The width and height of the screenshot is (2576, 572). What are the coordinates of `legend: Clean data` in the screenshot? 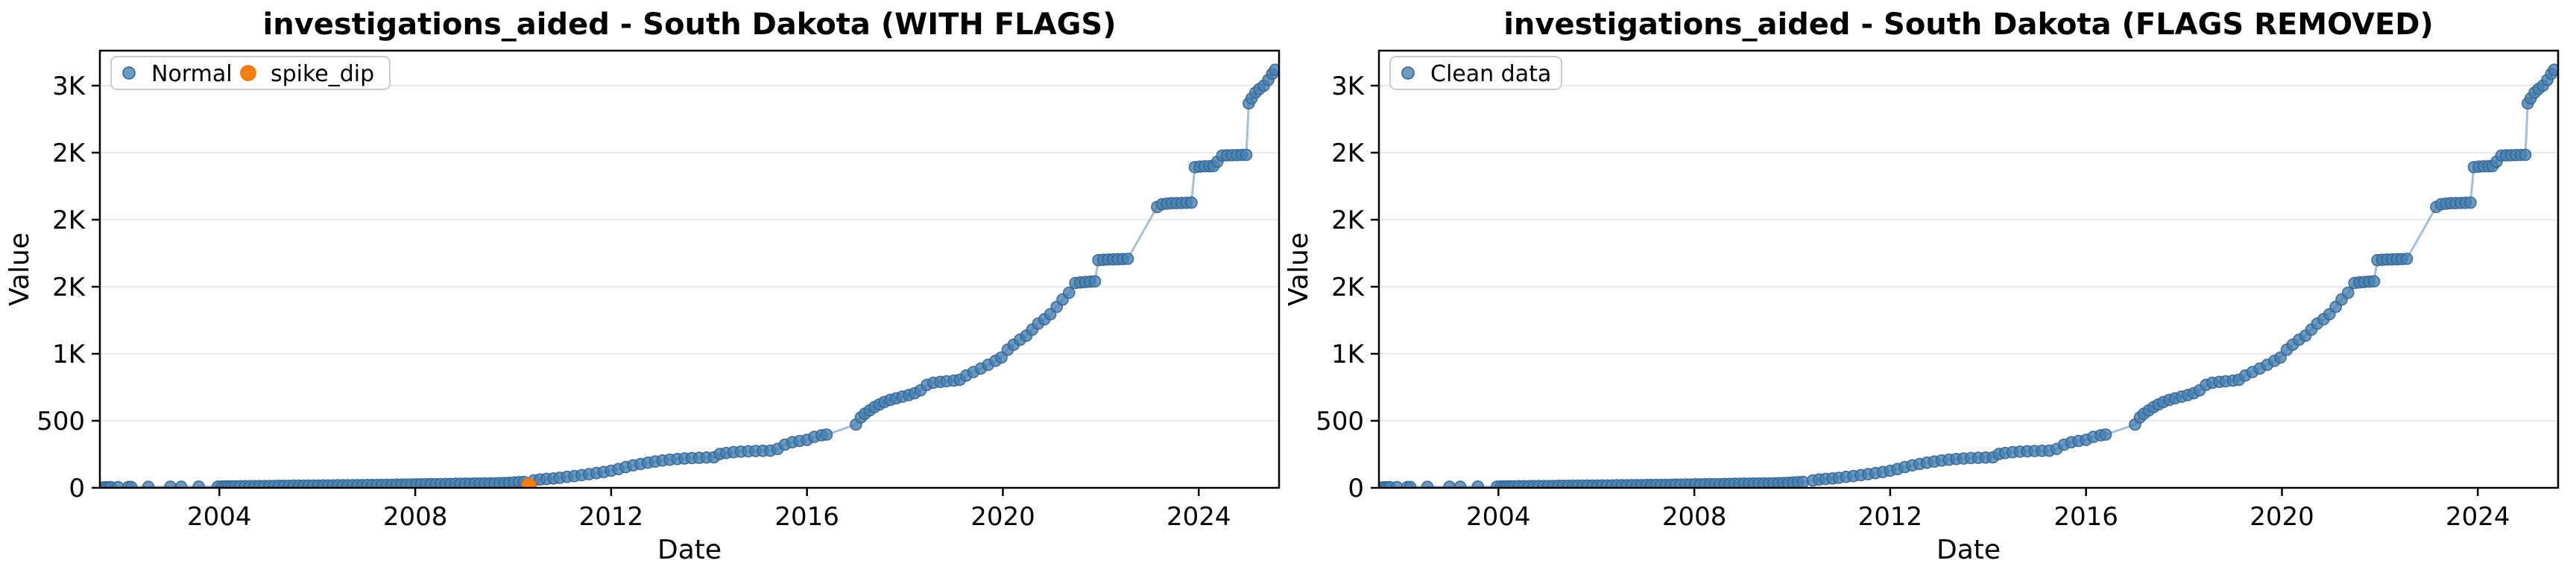 It's located at (1476, 73).